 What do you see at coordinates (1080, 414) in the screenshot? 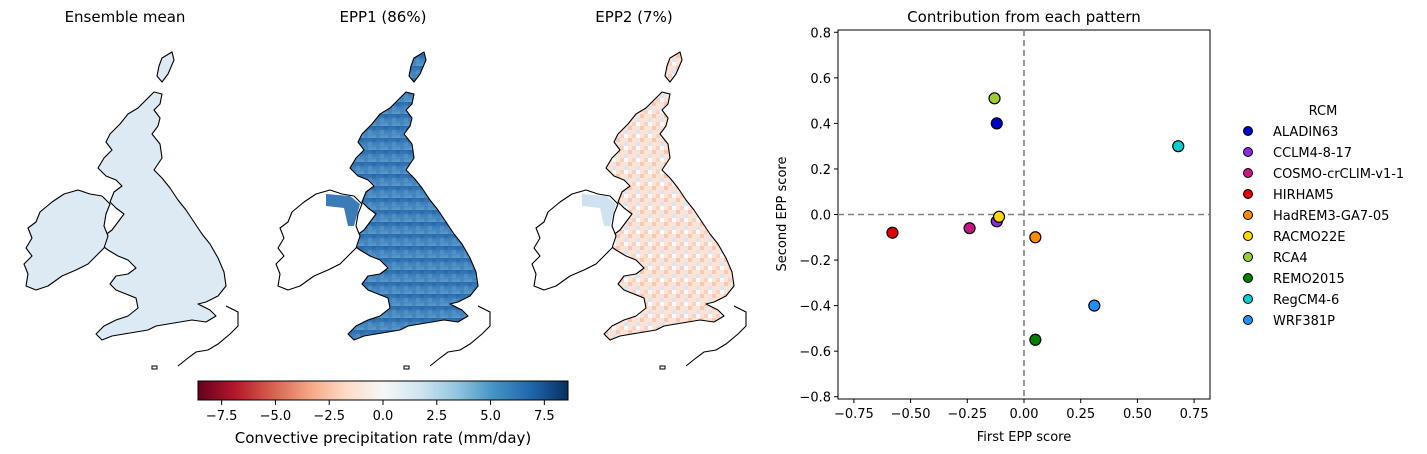
I see `x-tick-label: 0.25` at bounding box center [1080, 414].